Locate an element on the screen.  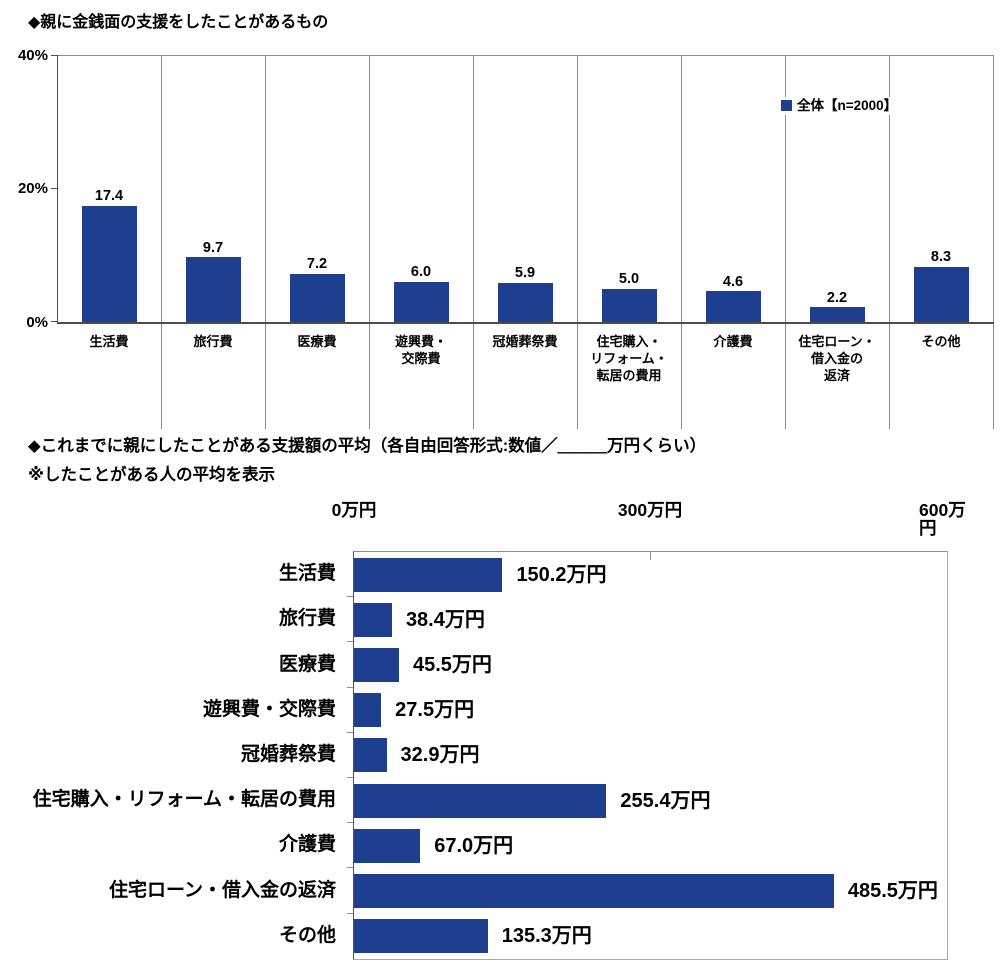
chart1-category-label: 住宅ローン・ 借入金の 返済 is located at coordinates (837, 358).